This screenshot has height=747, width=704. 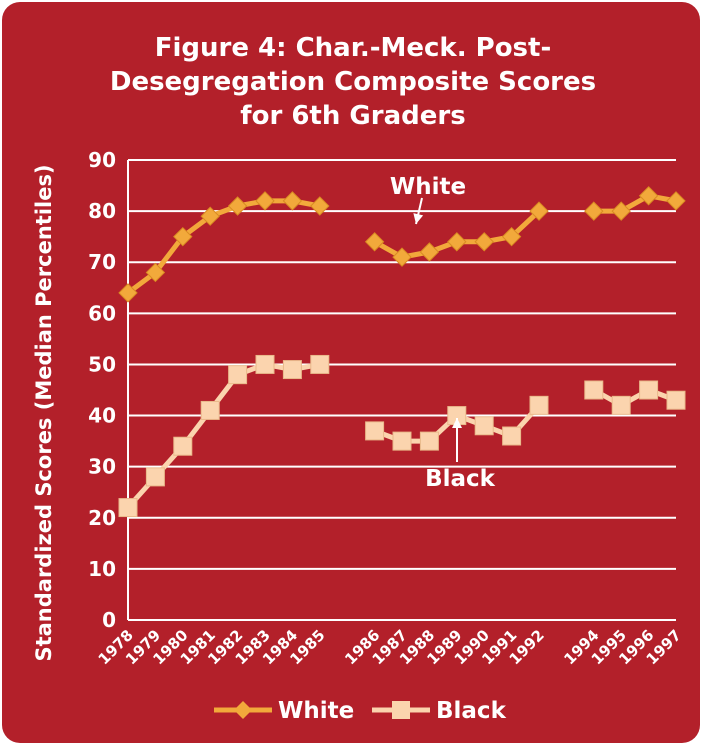 What do you see at coordinates (102, 262) in the screenshot?
I see `y-tick-label: 70` at bounding box center [102, 262].